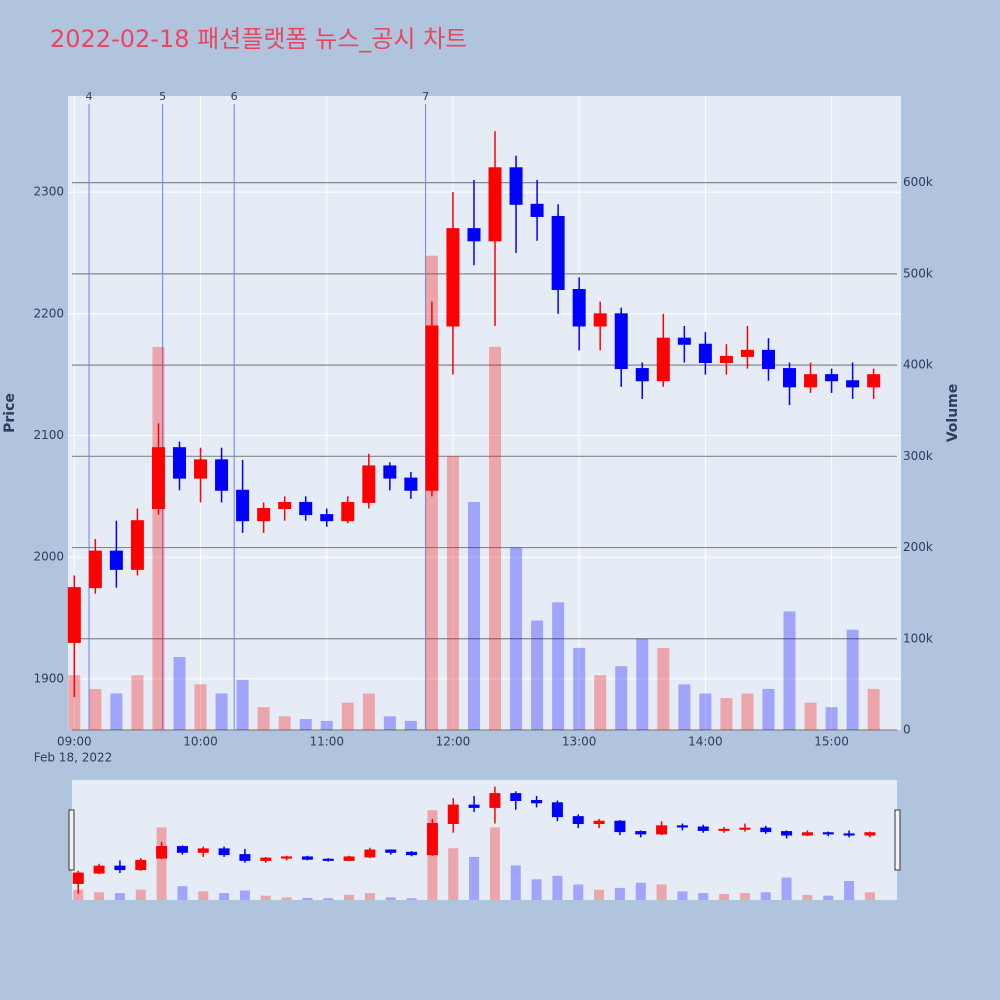  I want to click on x-tick-label: 15:00, so click(831, 742).